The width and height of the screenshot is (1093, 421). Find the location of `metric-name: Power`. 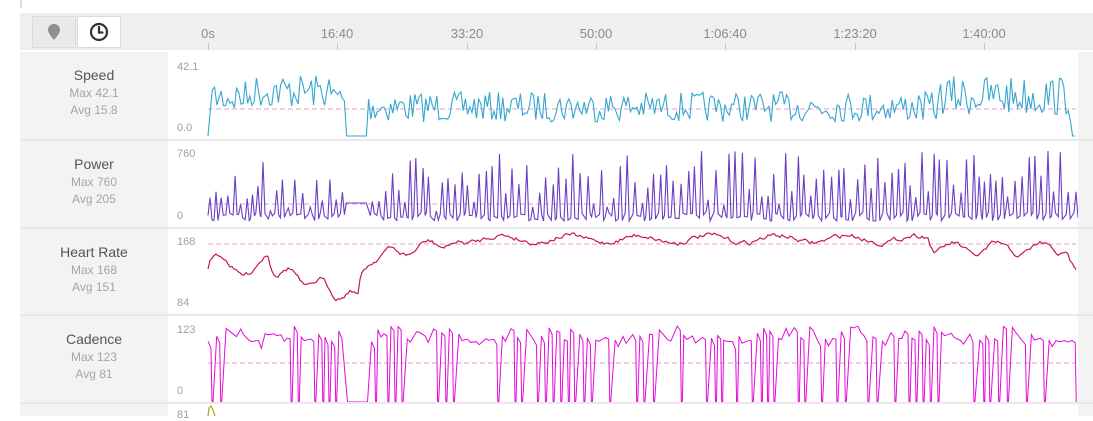

metric-name: Power is located at coordinates (94, 164).